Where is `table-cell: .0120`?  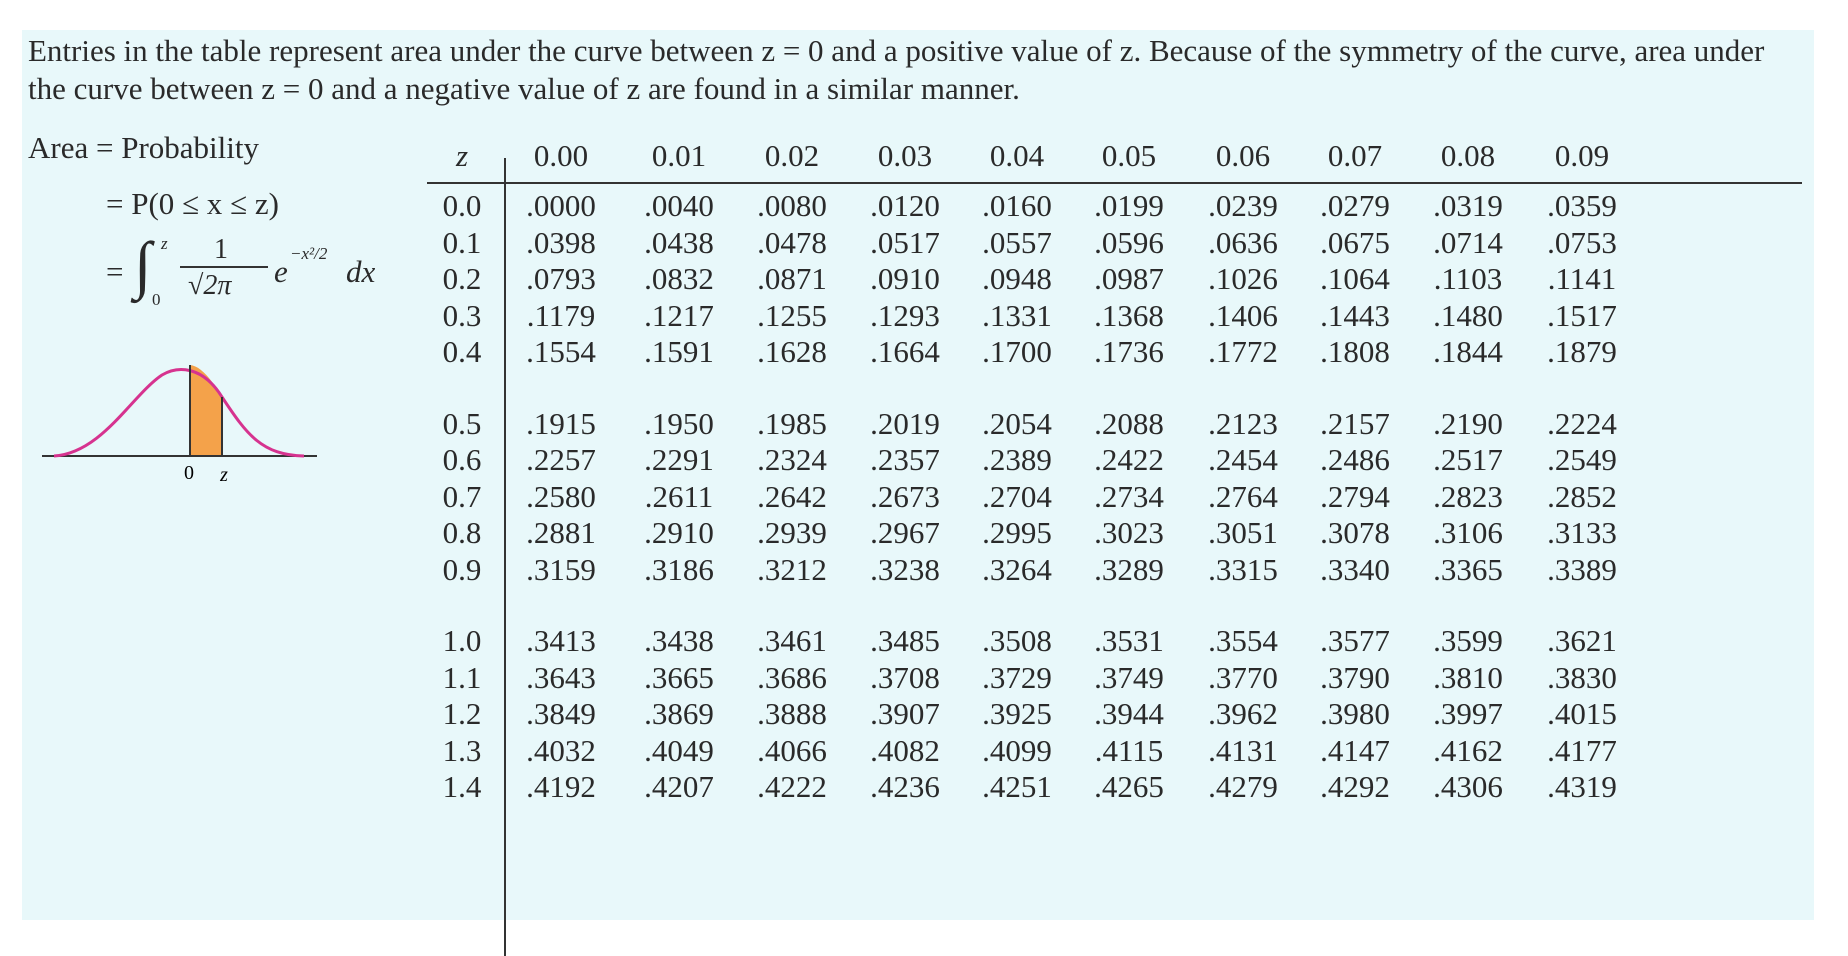
table-cell: .0120 is located at coordinates (905, 205).